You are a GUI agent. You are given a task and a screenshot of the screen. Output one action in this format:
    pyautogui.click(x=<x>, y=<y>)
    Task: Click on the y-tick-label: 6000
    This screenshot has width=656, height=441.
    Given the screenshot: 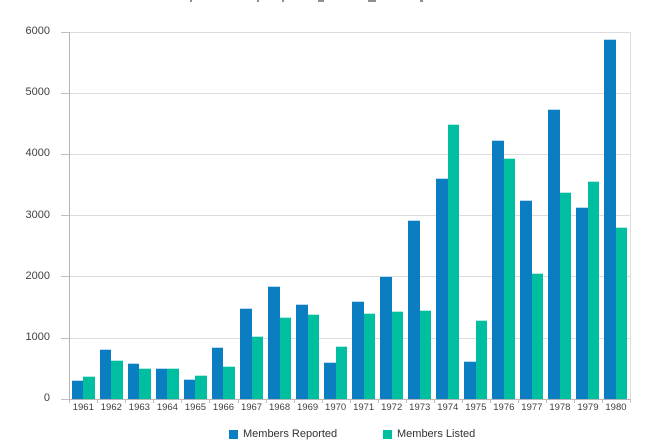 What is the action you would take?
    pyautogui.click(x=37, y=31)
    